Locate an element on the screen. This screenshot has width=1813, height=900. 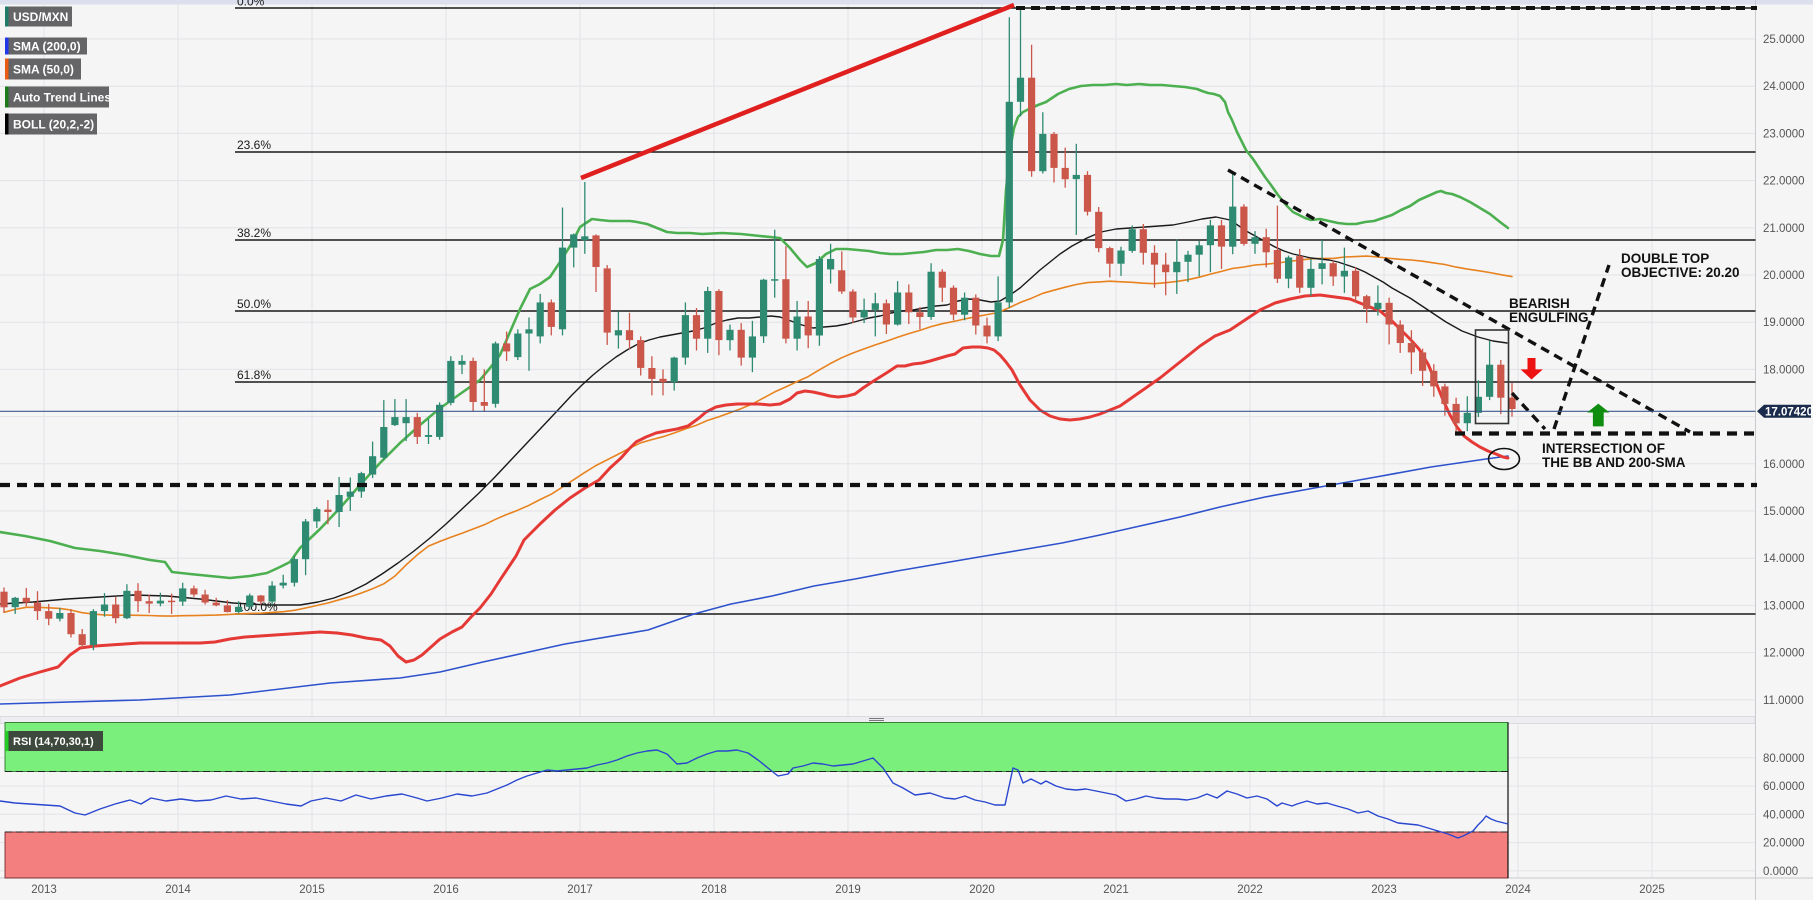
svg-text: 16.0000 is located at coordinates (1784, 465).